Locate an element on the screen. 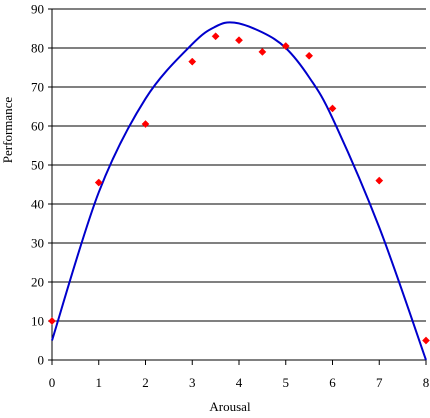 This screenshot has width=430, height=418. y-tick-label-90: 90 is located at coordinates (37, 9).